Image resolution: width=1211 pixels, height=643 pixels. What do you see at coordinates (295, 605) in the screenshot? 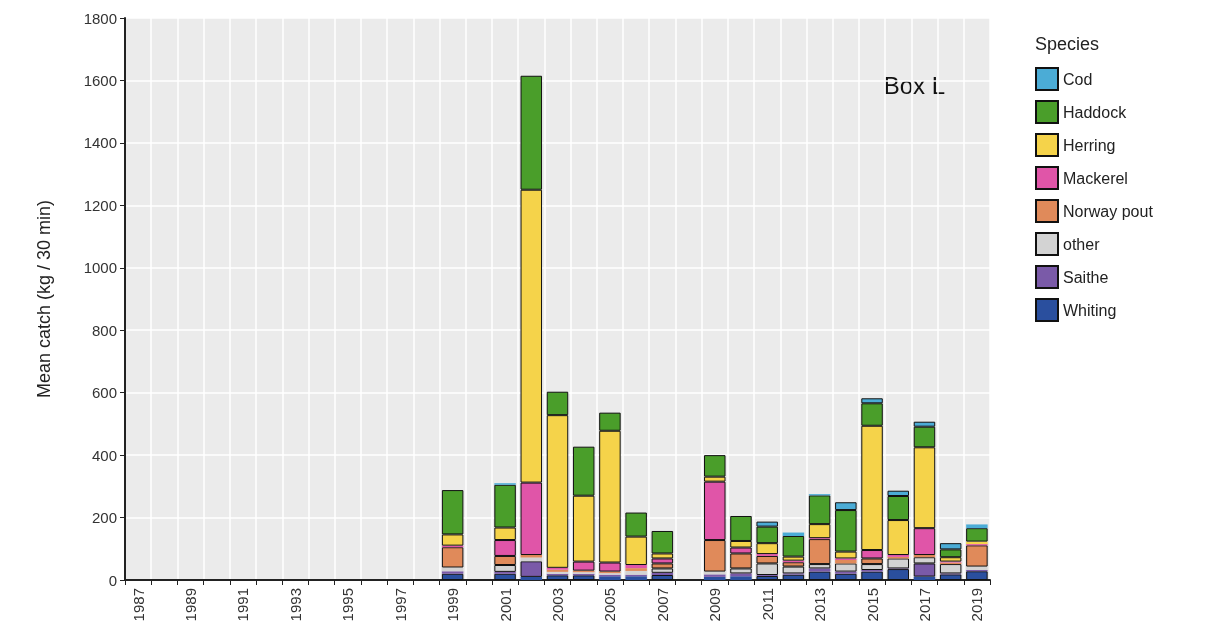
I see `x-tick-label: 1993` at bounding box center [295, 605].